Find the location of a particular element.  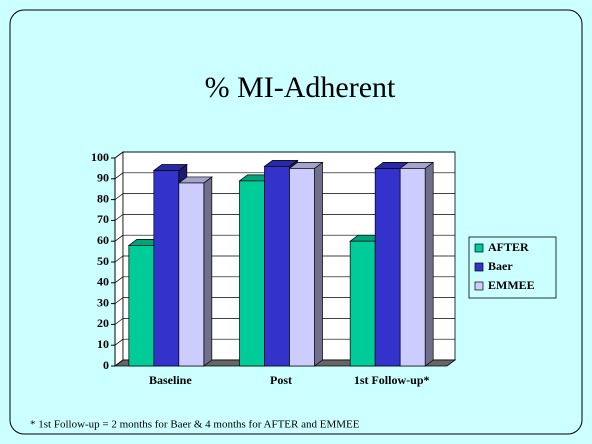

legend-label: AFTER is located at coordinates (508, 247).